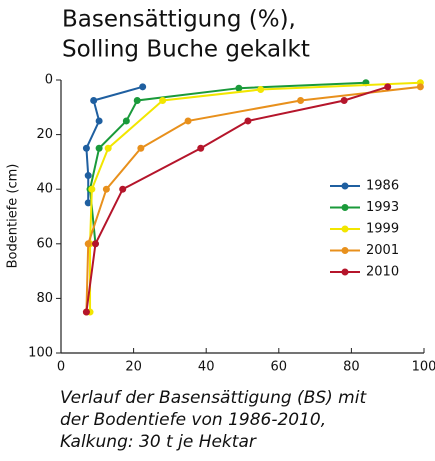 The height and width of the screenshot is (461, 435). What do you see at coordinates (186, 50) in the screenshot?
I see `chart-title: Solling Buche gekalkt` at bounding box center [186, 50].